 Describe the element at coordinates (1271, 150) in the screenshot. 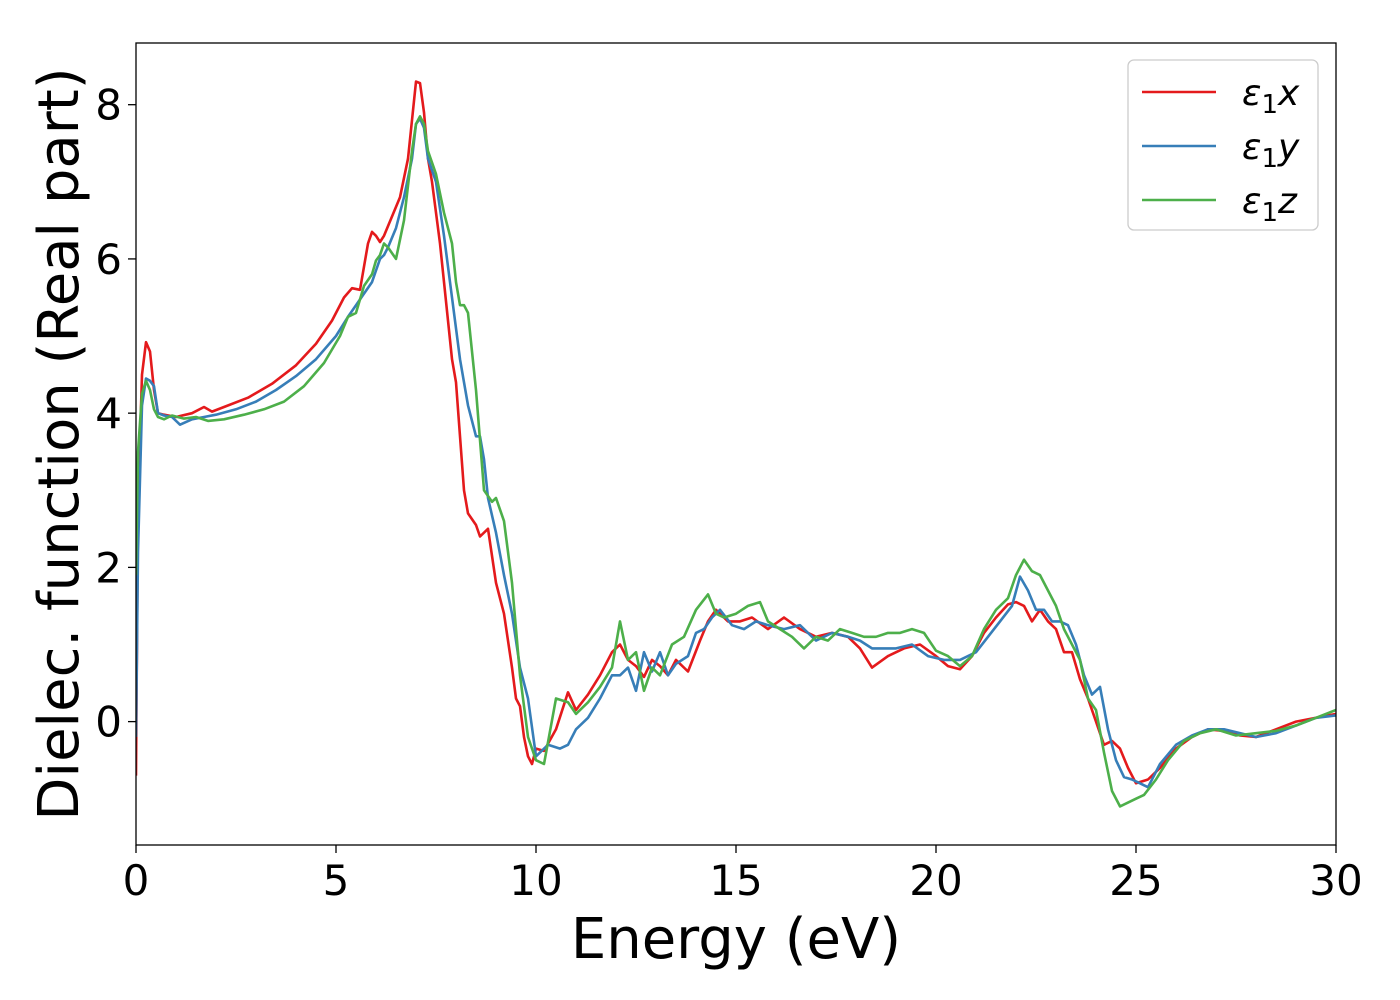

I see `legend-label-2: ε1y` at that location.